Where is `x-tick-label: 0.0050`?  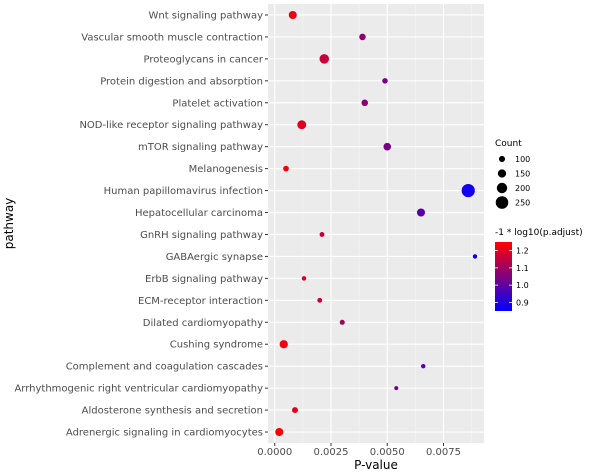
x-tick-label: 0.0050 is located at coordinates (387, 452).